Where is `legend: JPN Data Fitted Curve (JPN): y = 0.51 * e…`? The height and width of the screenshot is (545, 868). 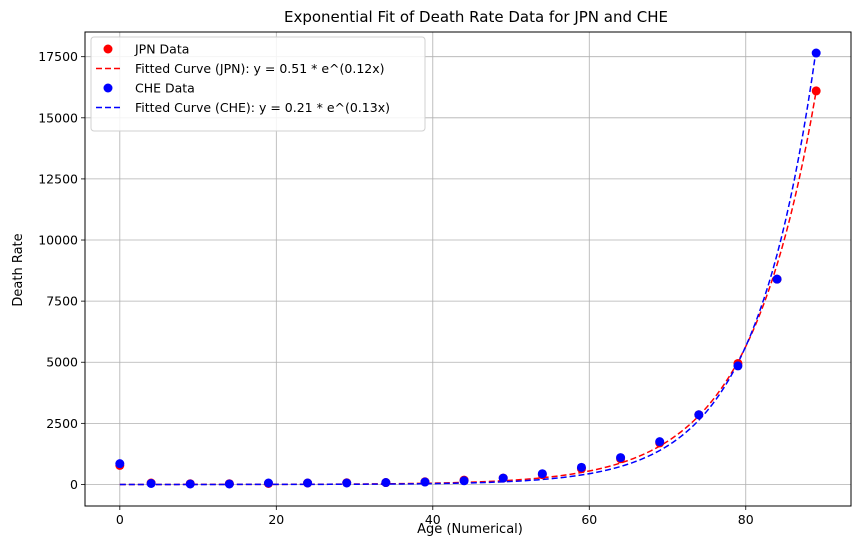 legend: JPN Data Fitted Curve (JPN): y = 0.51 * e… is located at coordinates (258, 84).